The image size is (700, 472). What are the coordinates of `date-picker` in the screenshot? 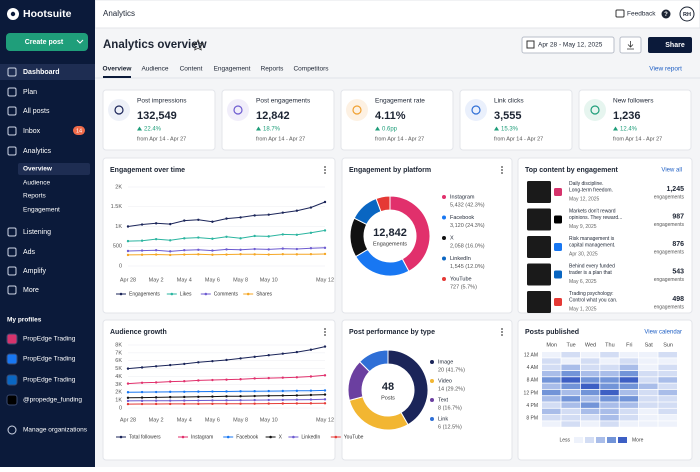 It's located at (568, 45).